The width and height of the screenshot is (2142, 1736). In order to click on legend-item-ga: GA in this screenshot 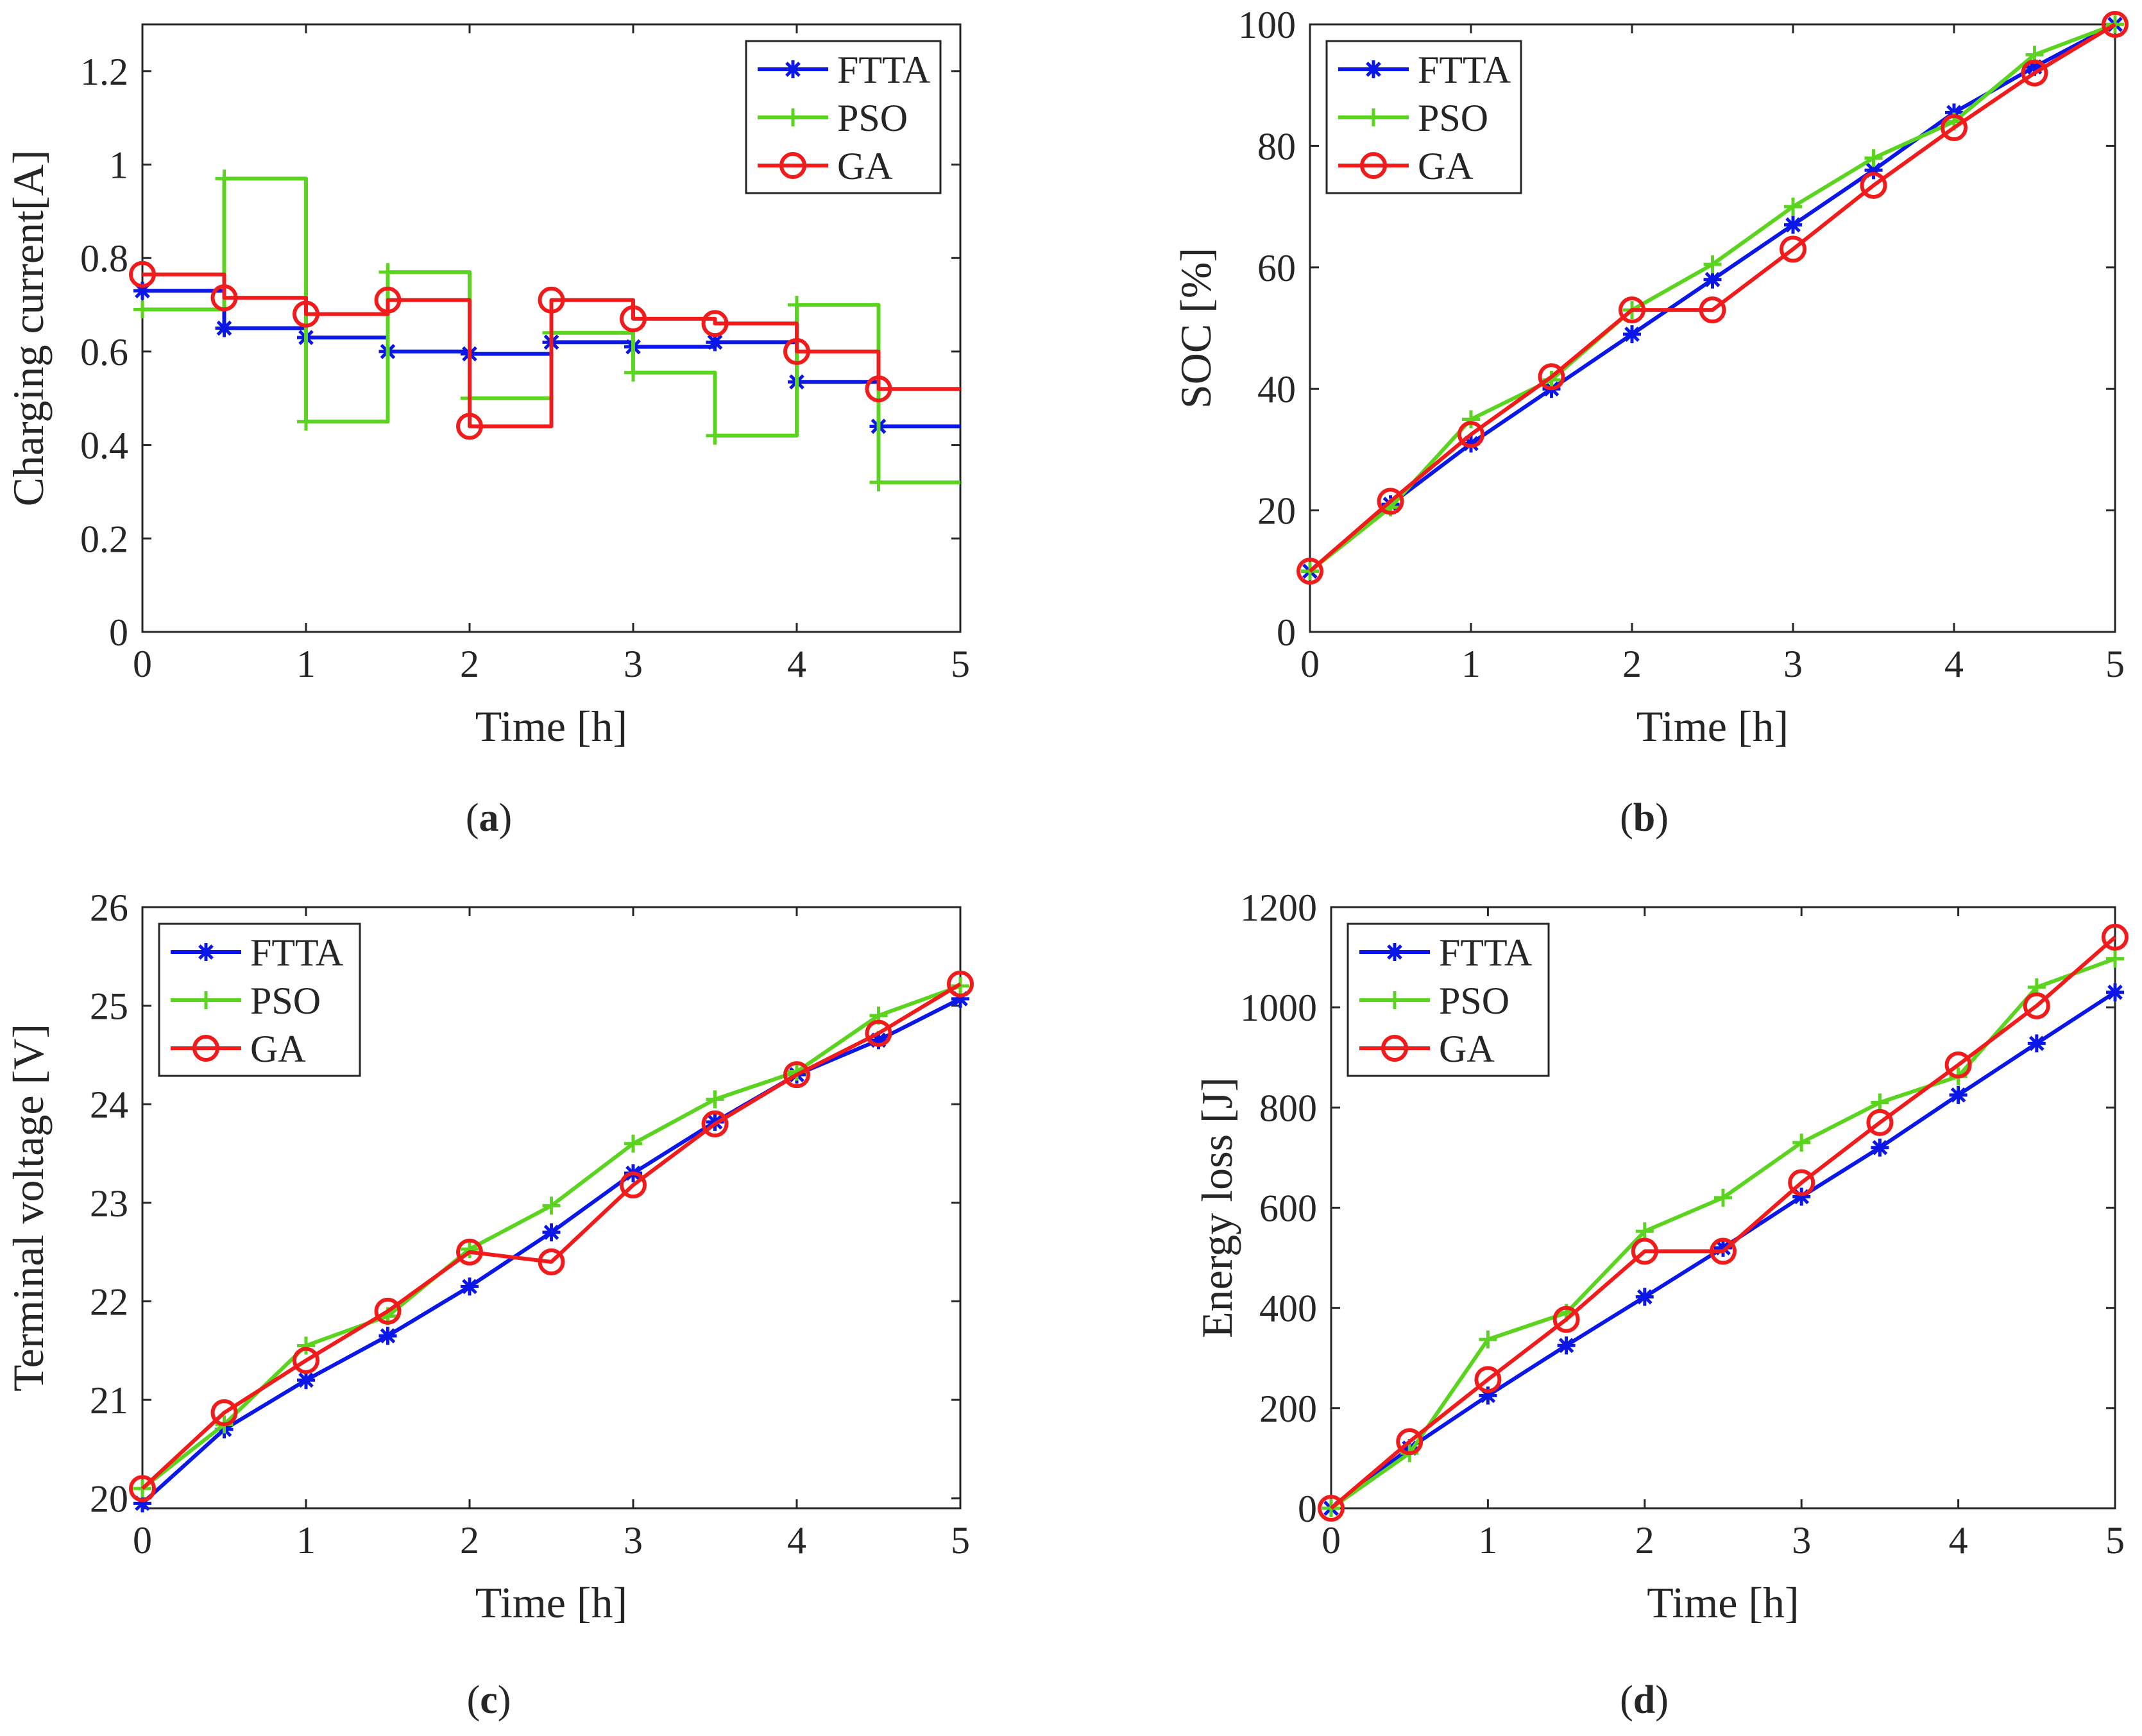, I will do `click(825, 166)`.